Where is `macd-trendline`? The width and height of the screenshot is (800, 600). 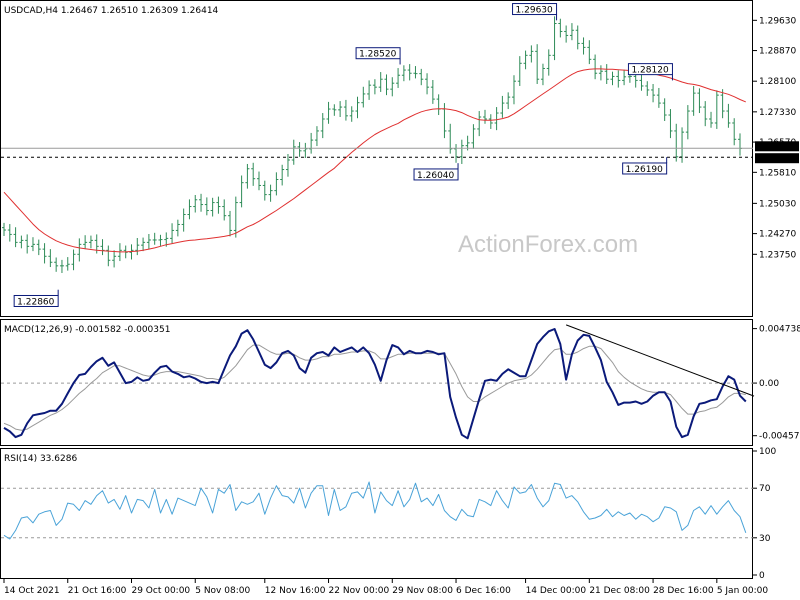
macd-trendline is located at coordinates (660, 360).